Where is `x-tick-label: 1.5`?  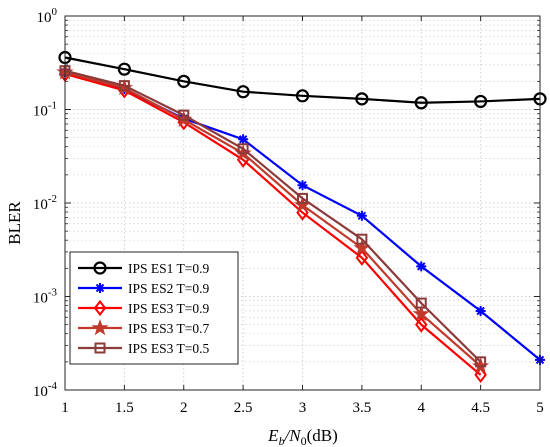
x-tick-label: 1.5 is located at coordinates (124, 408).